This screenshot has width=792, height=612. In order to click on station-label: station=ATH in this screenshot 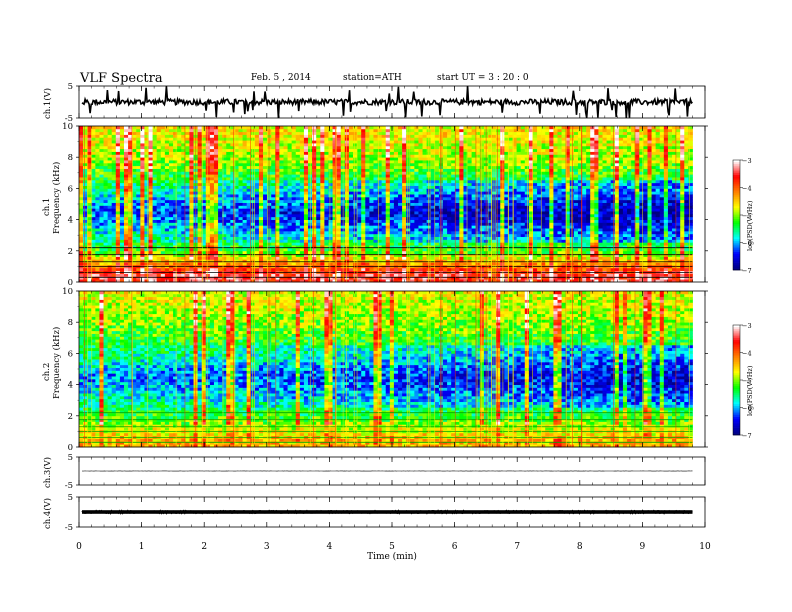, I will do `click(372, 78)`.